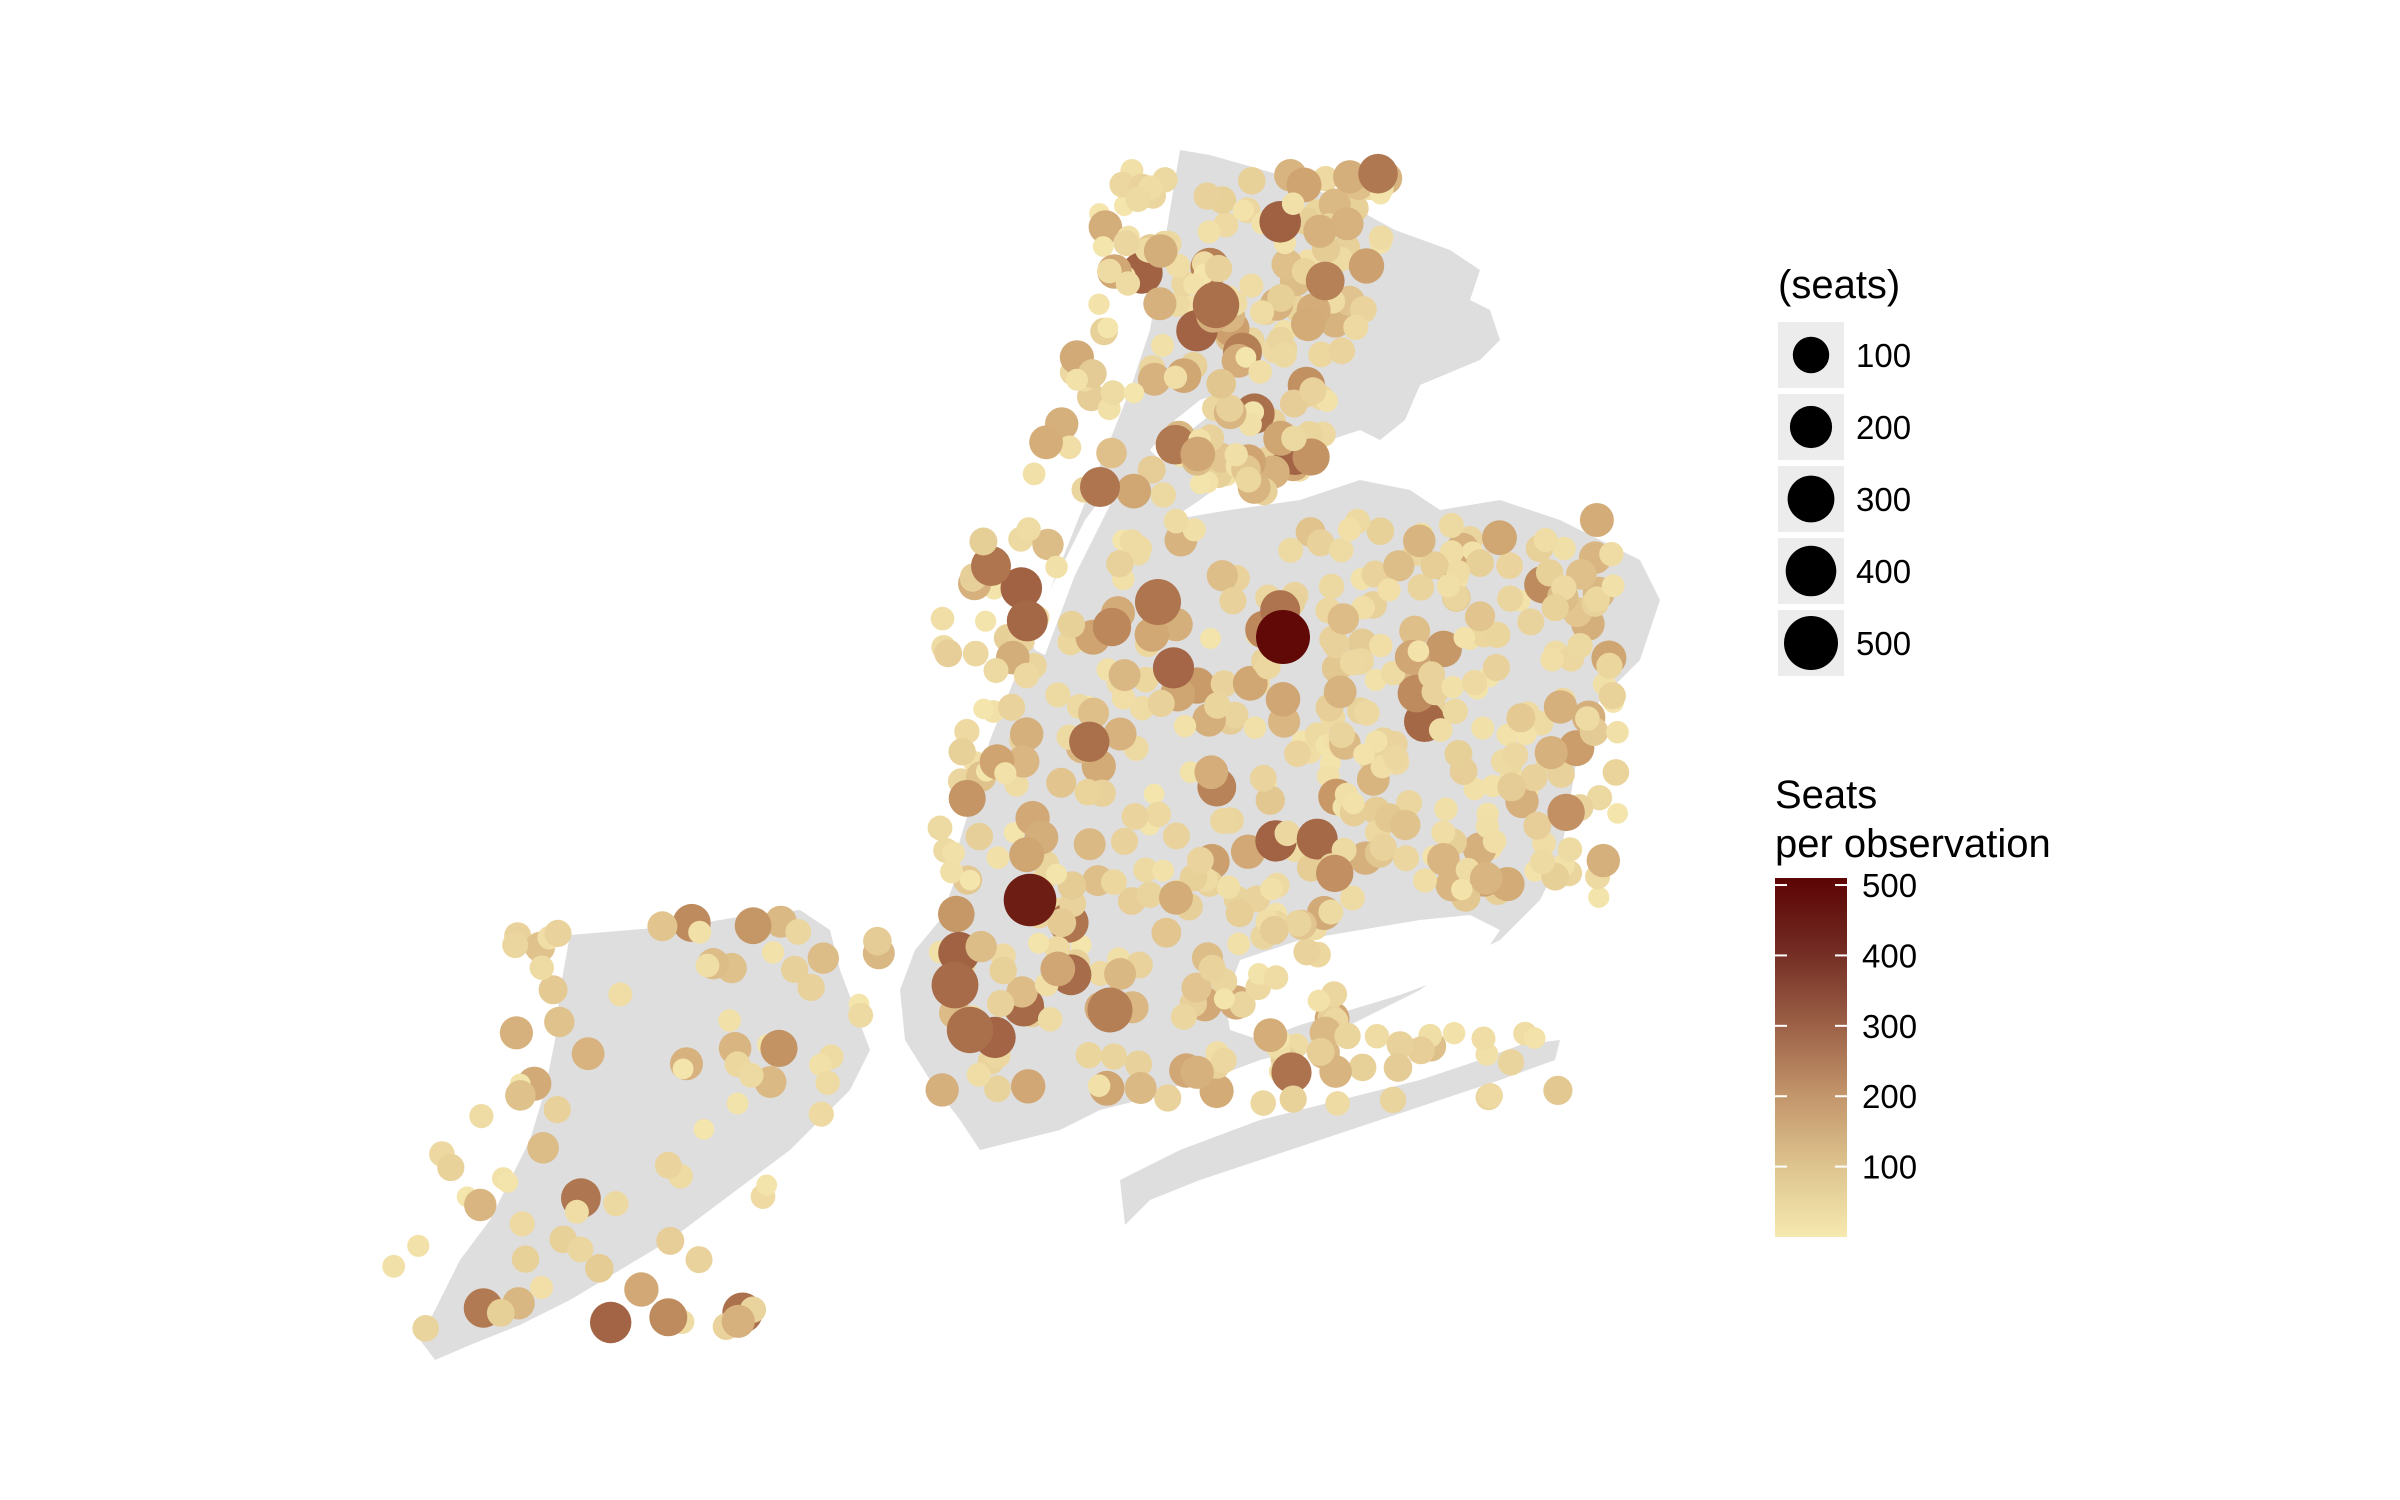 The width and height of the screenshot is (2400, 1500). Describe the element at coordinates (1826, 795) in the screenshot. I see `color-legend-title: Seats` at that location.